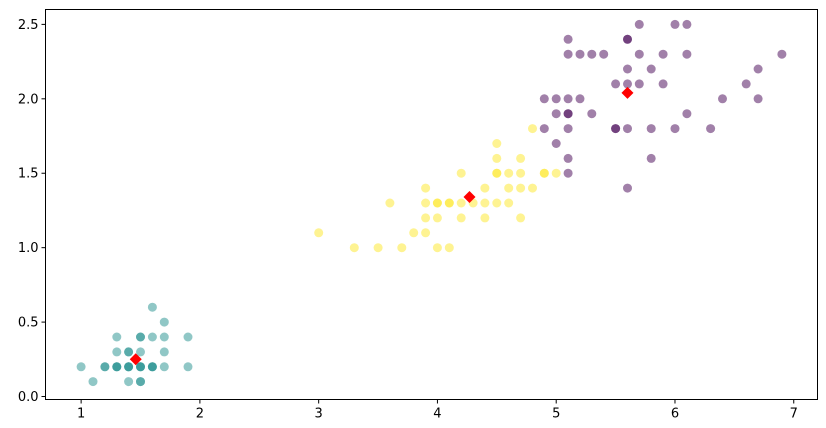 Image resolution: width=826 pixels, height=428 pixels. What do you see at coordinates (32, 211) in the screenshot?
I see `y-axis: 0.0 0.5 1.0 1.5 2.0 2.5` at bounding box center [32, 211].